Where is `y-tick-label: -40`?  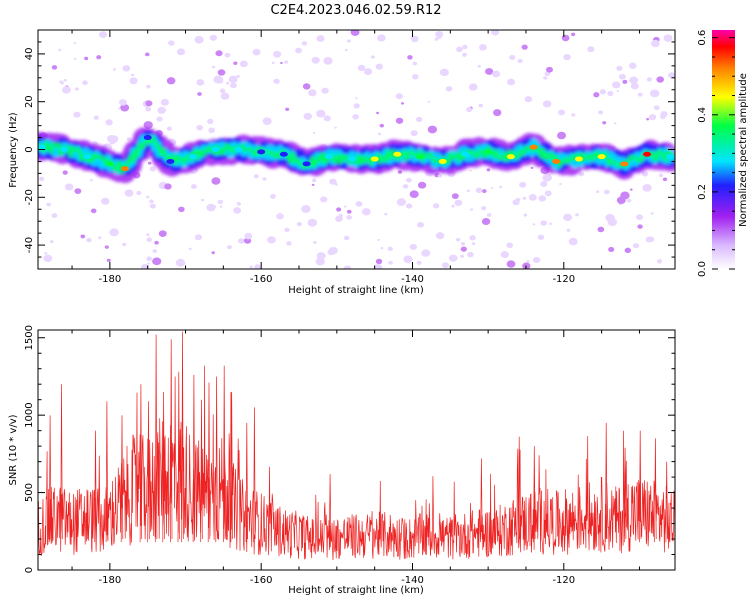
y-tick-label: -40 is located at coordinates (29, 245).